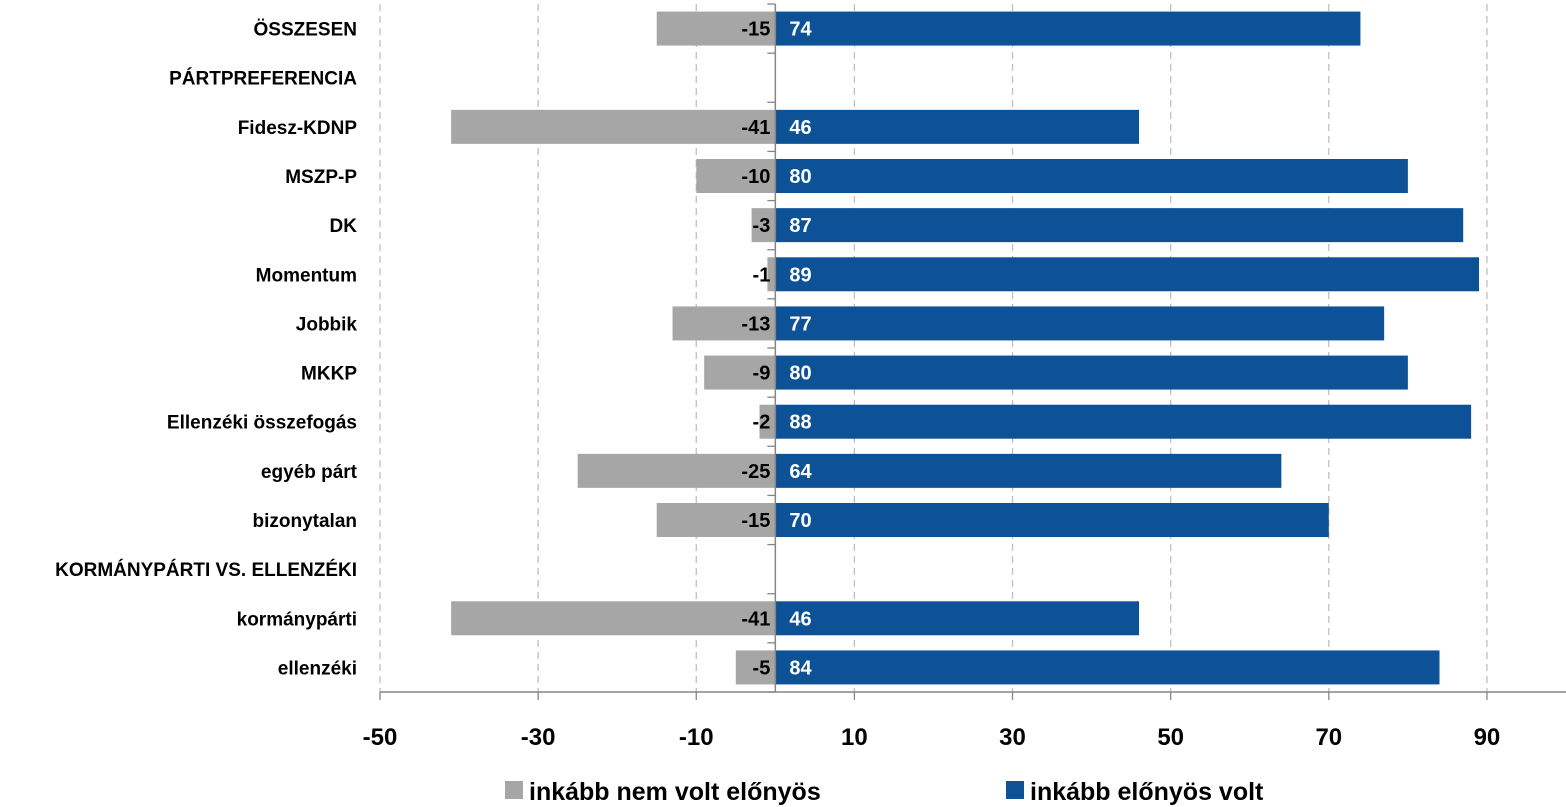  I want to click on x-tick-label: 30, so click(1012, 737).